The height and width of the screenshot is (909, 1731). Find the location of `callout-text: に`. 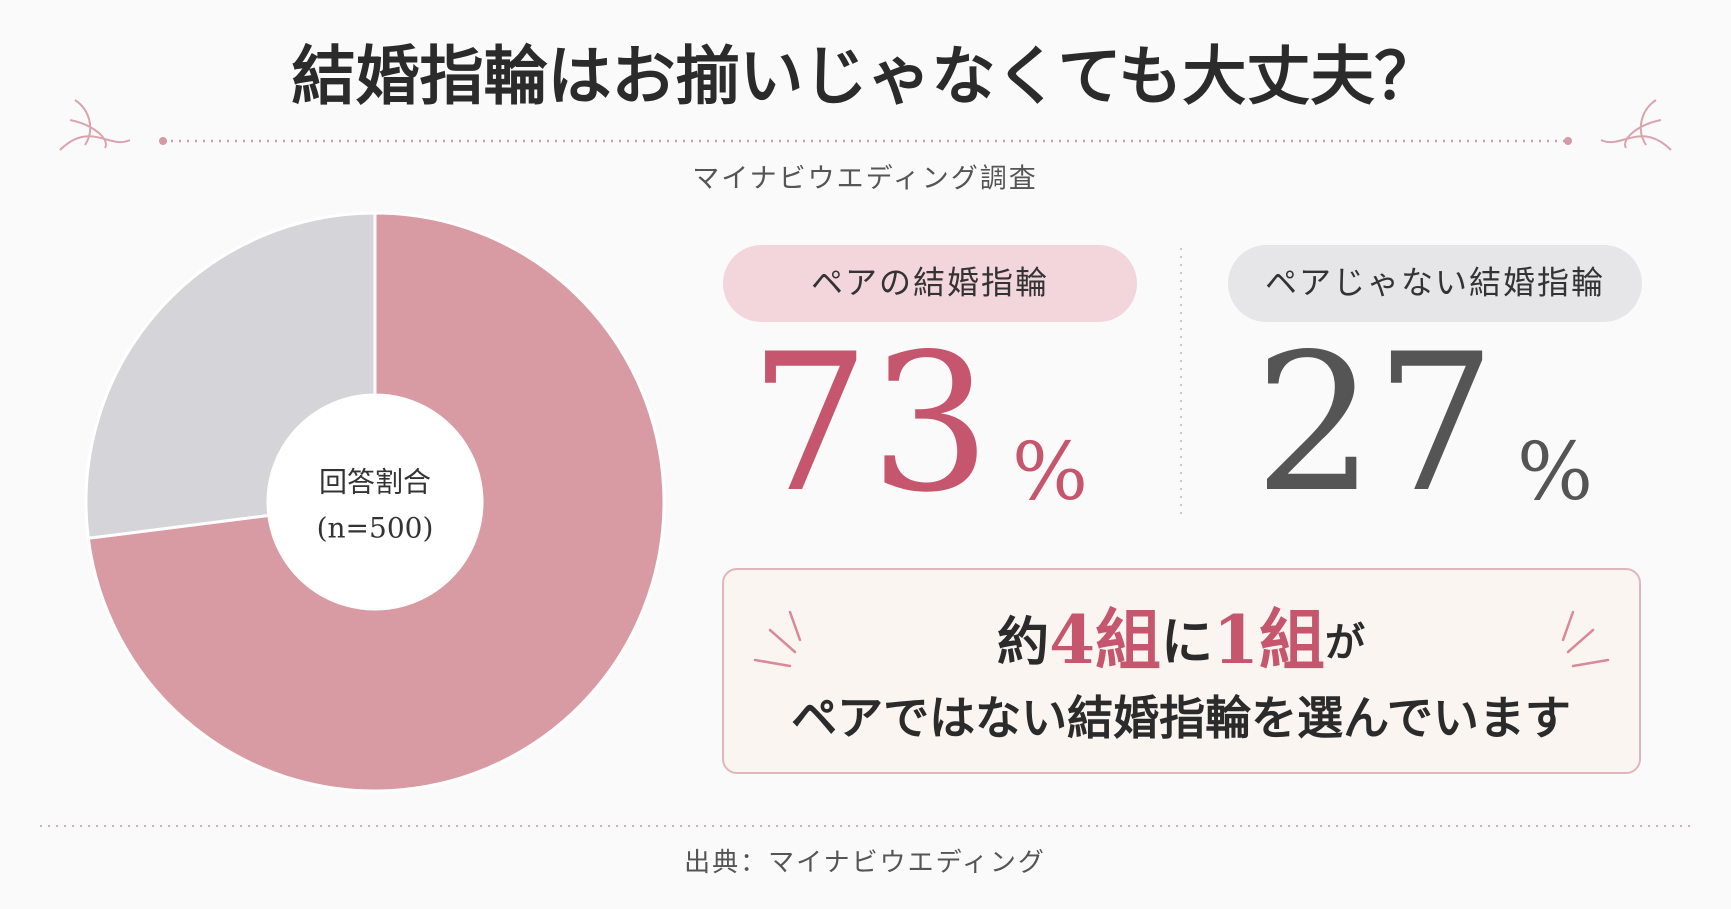

callout-text: に is located at coordinates (1187, 642).